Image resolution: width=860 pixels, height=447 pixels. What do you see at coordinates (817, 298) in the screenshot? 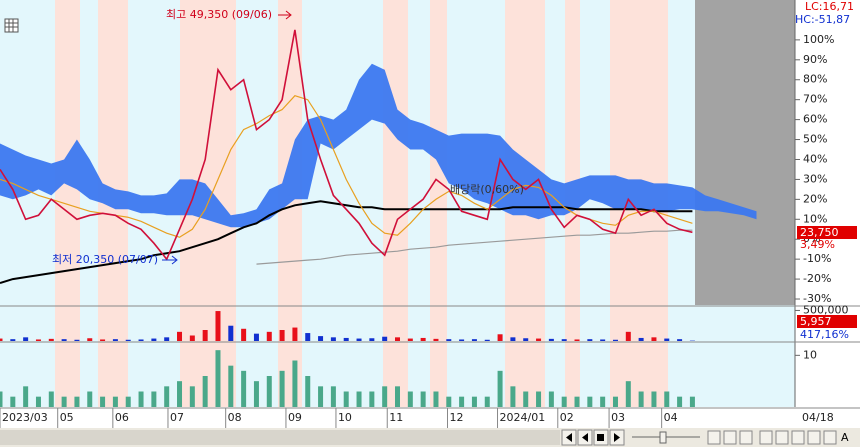
I see `y-tick-label: -30%` at bounding box center [817, 298].